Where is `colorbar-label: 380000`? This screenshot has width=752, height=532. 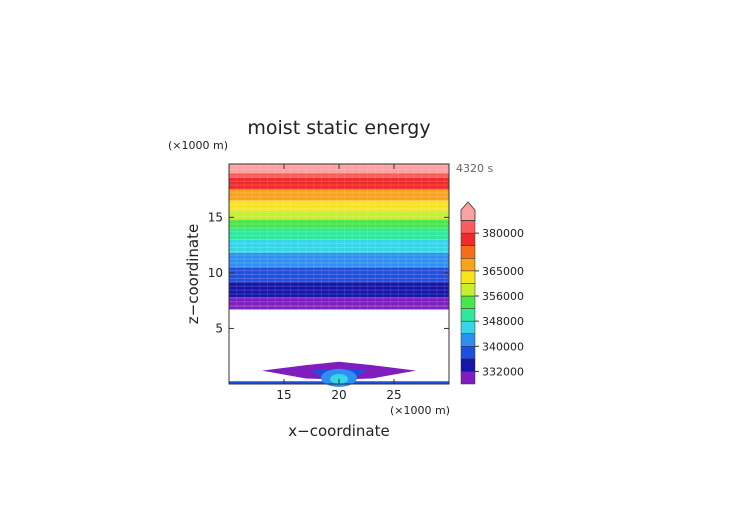 colorbar-label: 380000 is located at coordinates (503, 233).